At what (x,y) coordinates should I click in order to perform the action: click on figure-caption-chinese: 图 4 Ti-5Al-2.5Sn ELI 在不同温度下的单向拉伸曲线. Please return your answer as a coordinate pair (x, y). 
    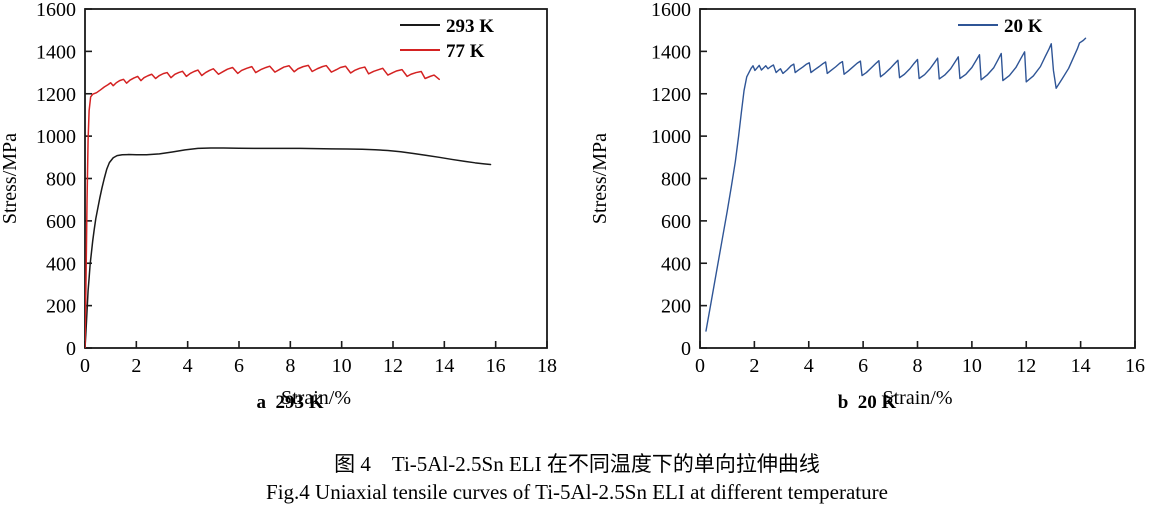
    Looking at the image, I should click on (577, 464).